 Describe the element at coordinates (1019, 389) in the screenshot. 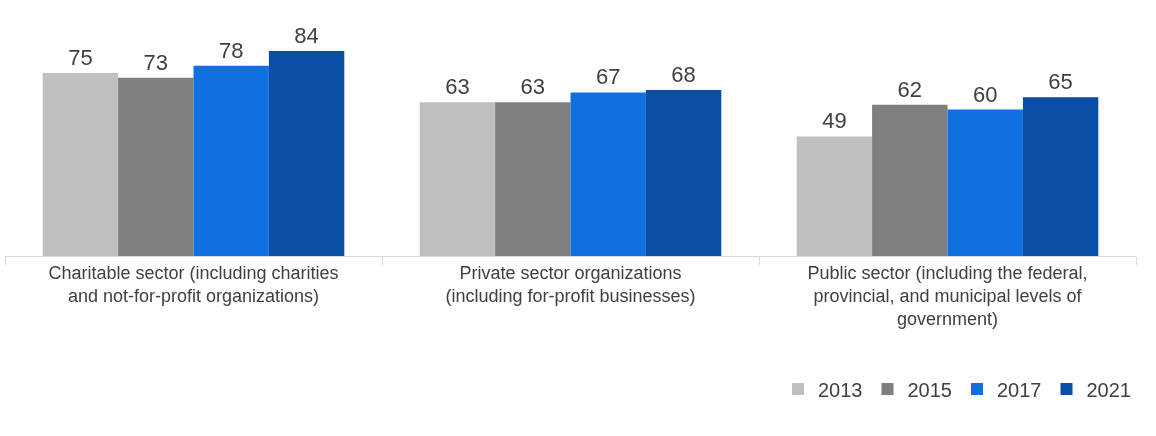

I see `legend-label: 2017` at that location.